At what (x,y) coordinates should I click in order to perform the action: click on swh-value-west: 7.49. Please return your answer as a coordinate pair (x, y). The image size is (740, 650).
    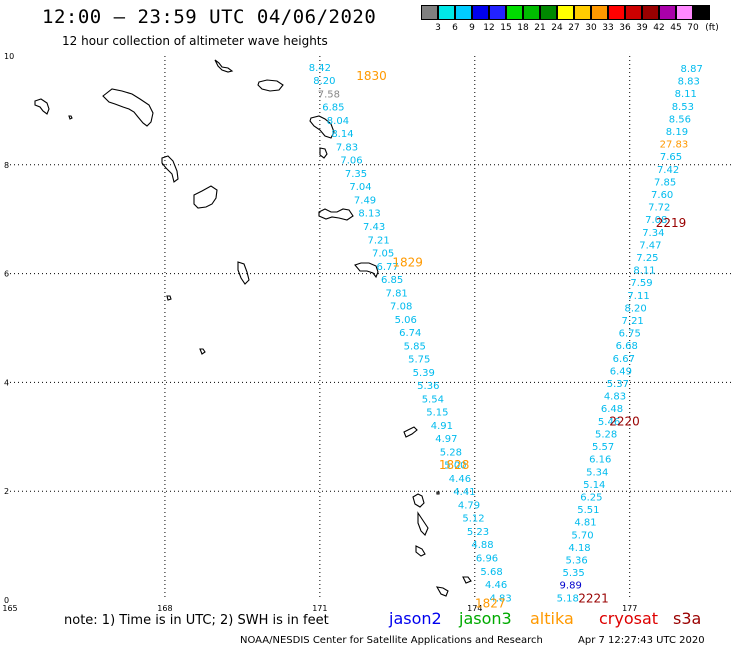
    Looking at the image, I should click on (365, 200).